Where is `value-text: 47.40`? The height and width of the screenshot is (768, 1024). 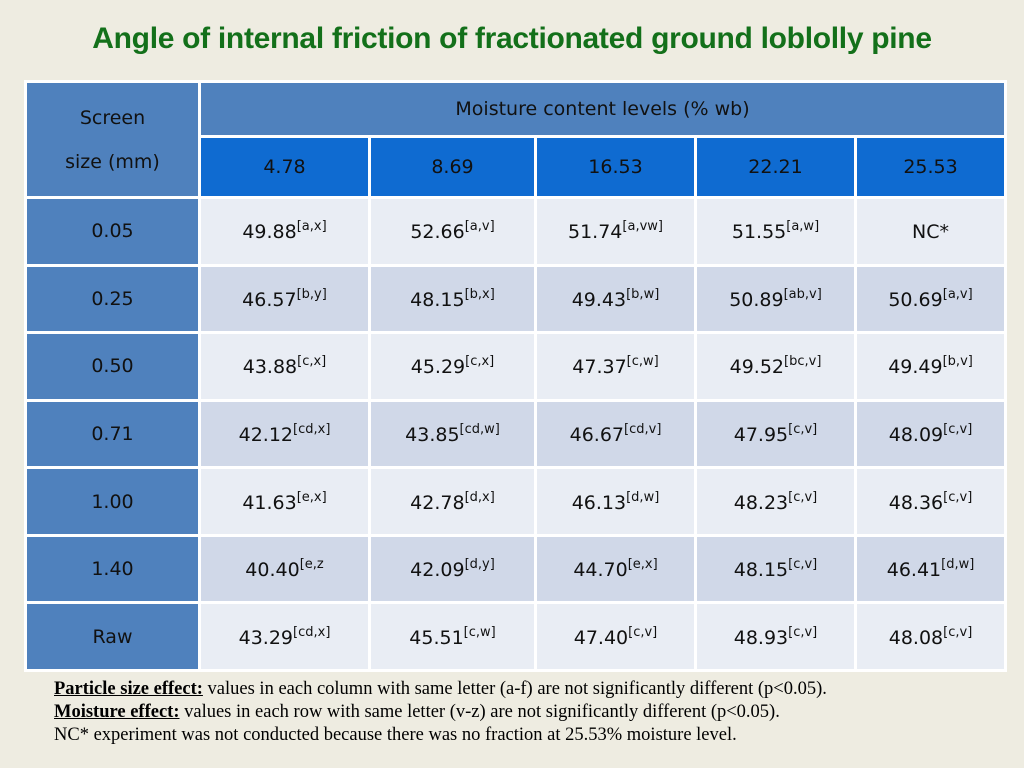 value-text: 47.40 is located at coordinates (601, 637).